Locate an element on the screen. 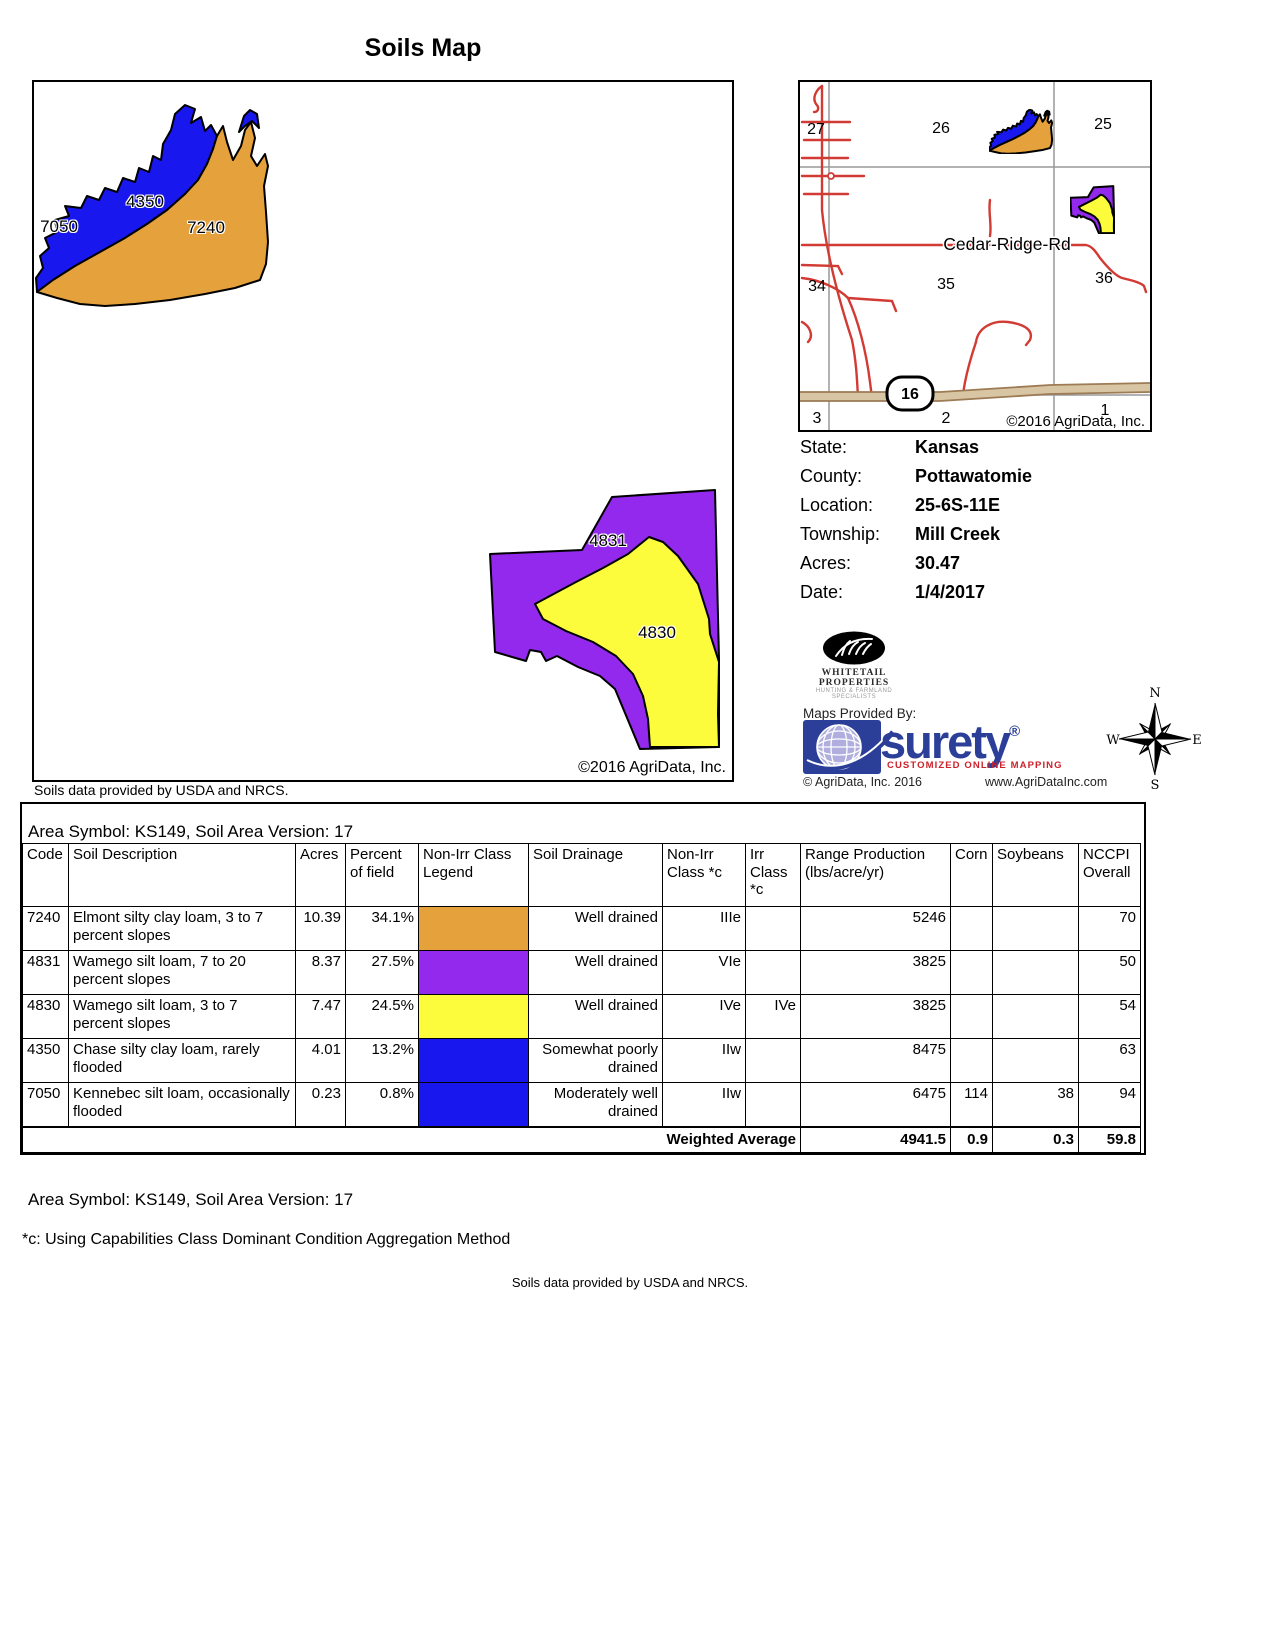 The width and height of the screenshot is (1275, 1650). surety-copyright: © AgriData, Inc. 2016 is located at coordinates (863, 782).